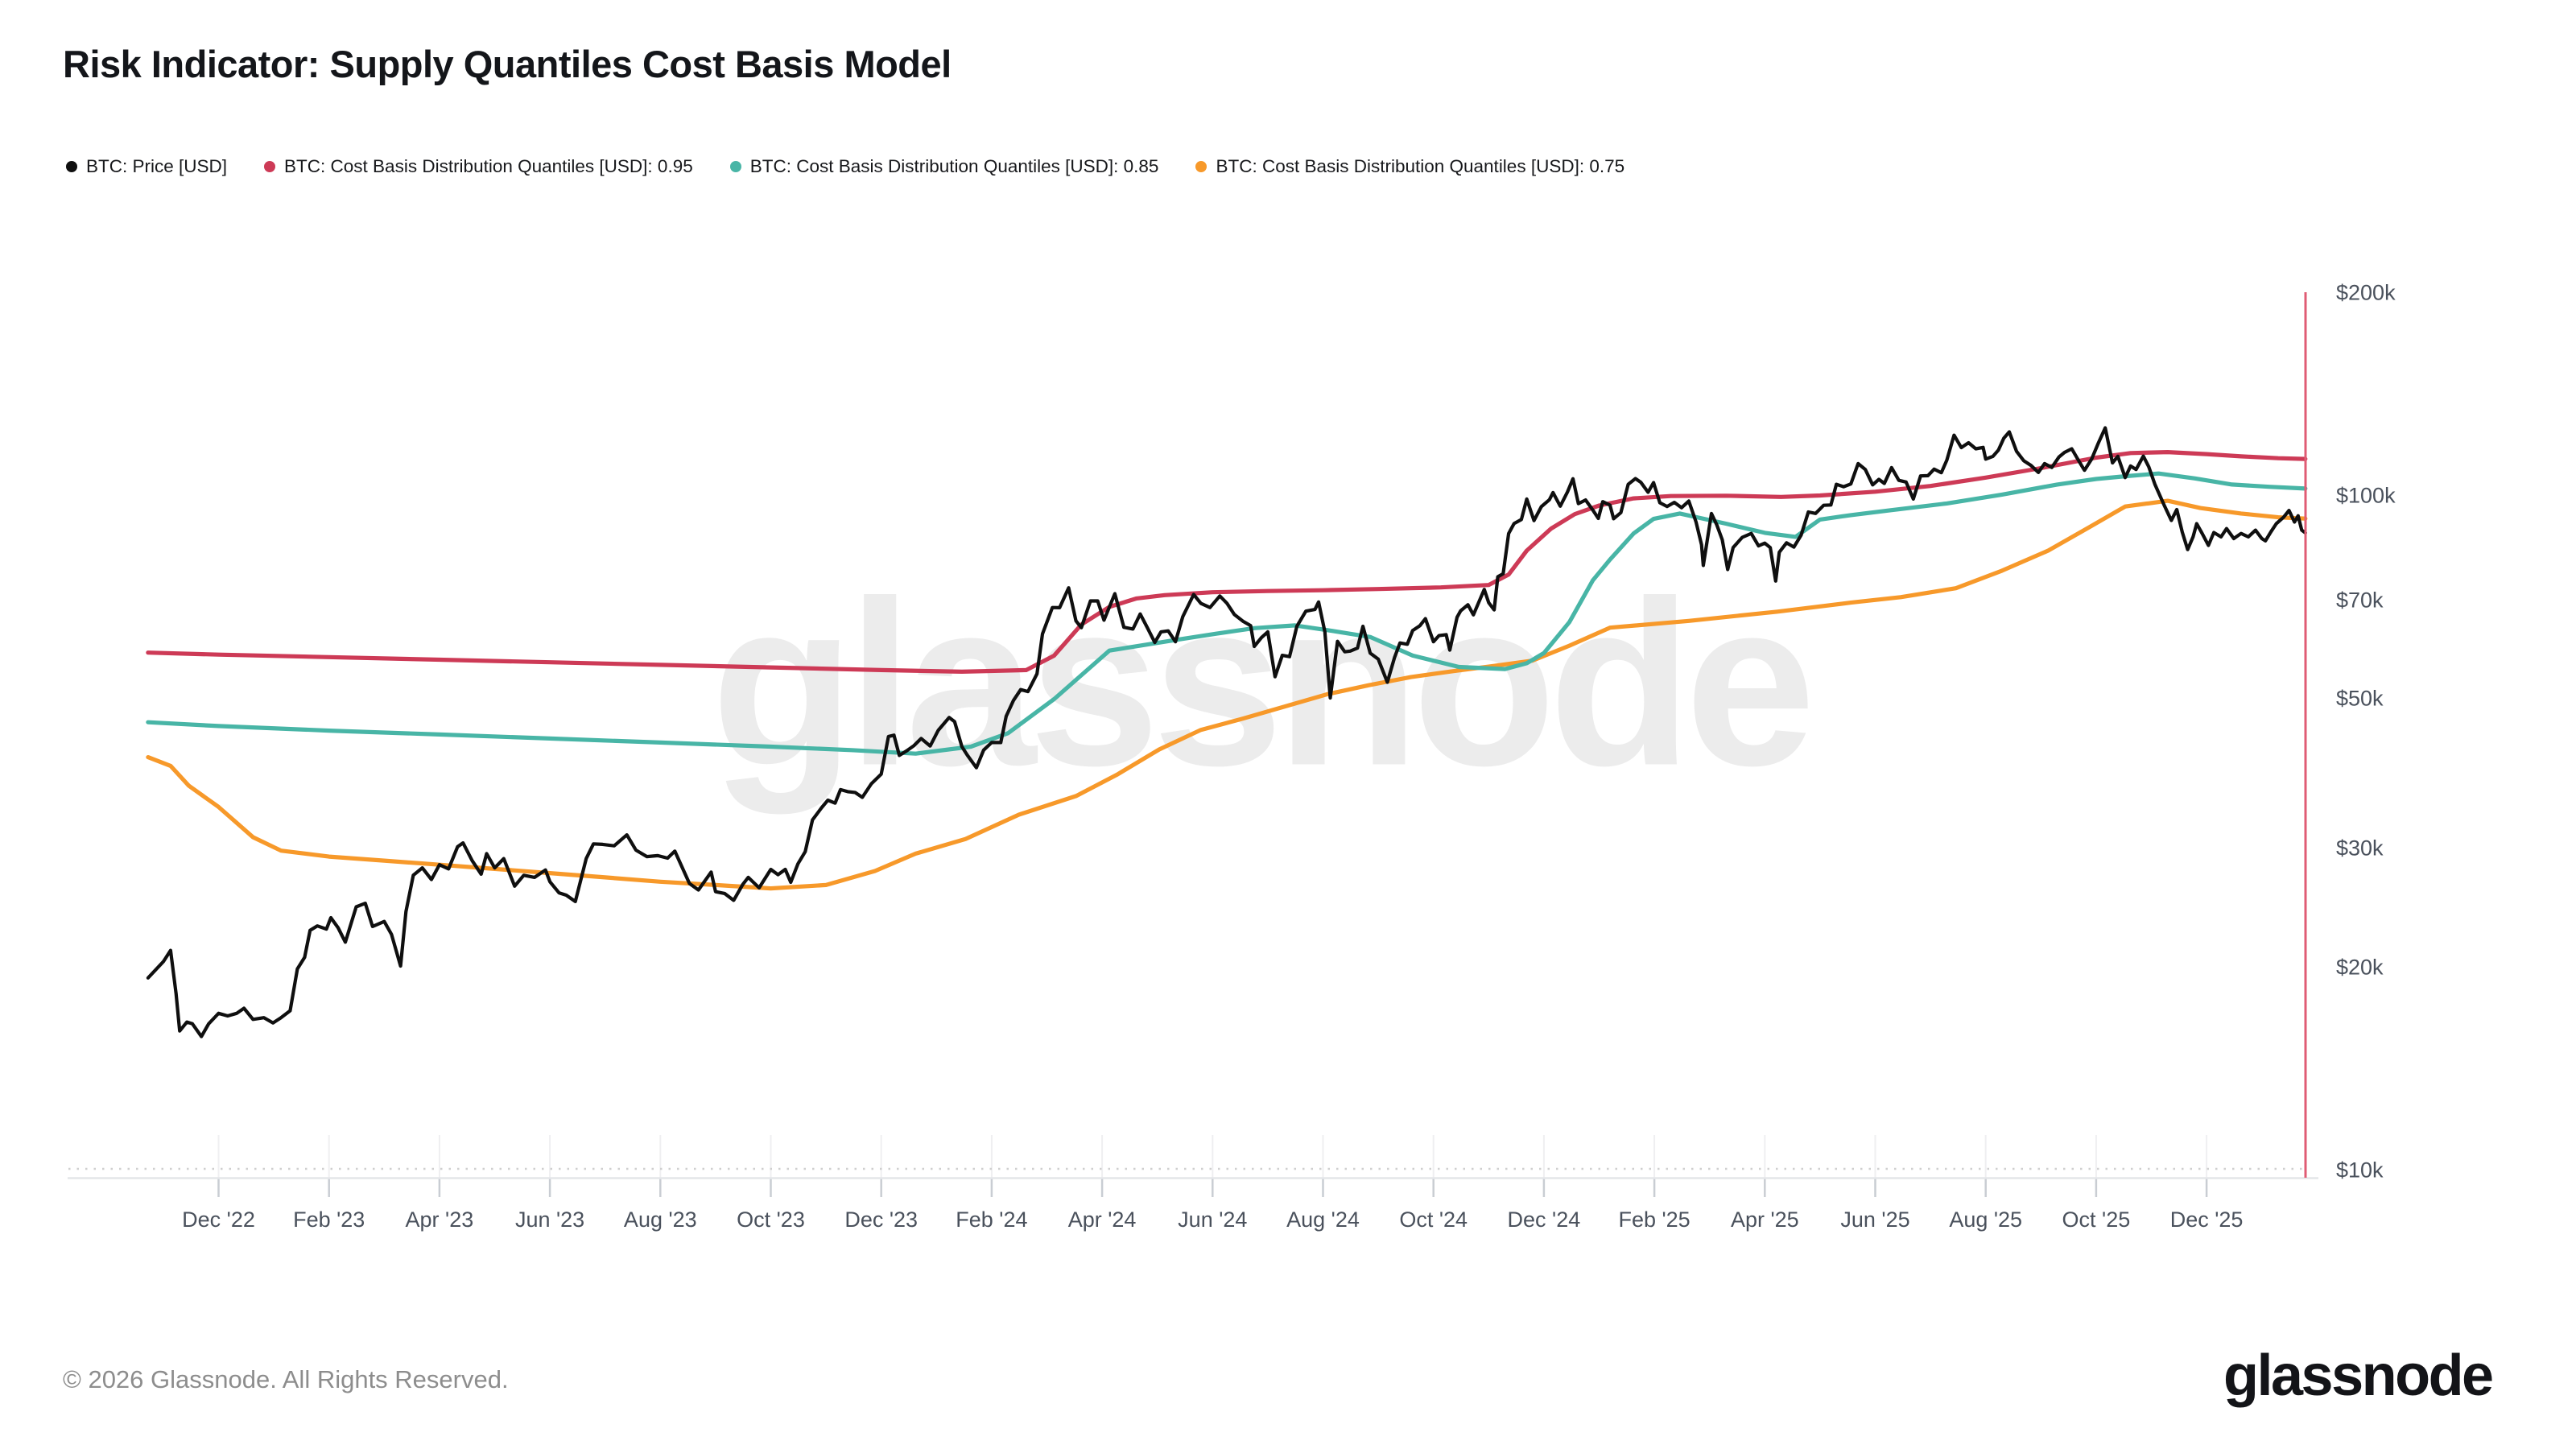 The image size is (2576, 1449). What do you see at coordinates (1654, 1220) in the screenshot?
I see `x-tick-label: Feb '25` at bounding box center [1654, 1220].